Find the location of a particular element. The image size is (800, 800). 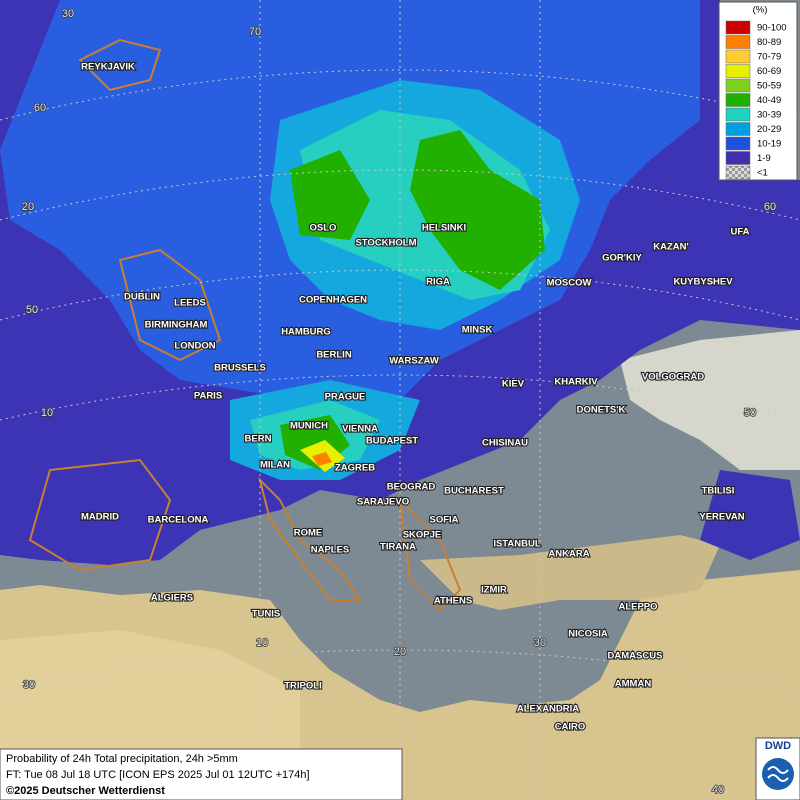

city-label: KAZAN' is located at coordinates (671, 247).